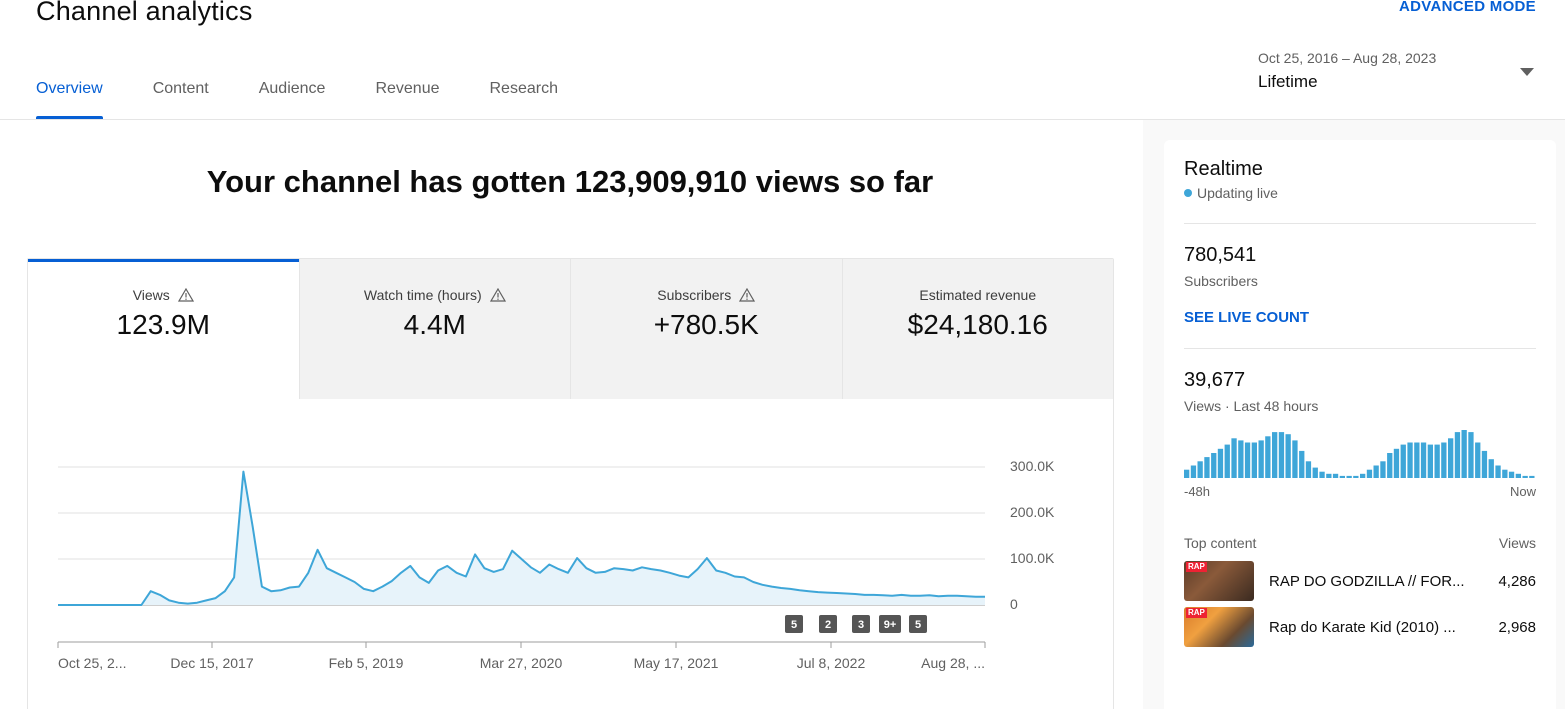 This screenshot has height=709, width=1565. What do you see at coordinates (523, 88) in the screenshot?
I see `tab-research: Research` at bounding box center [523, 88].